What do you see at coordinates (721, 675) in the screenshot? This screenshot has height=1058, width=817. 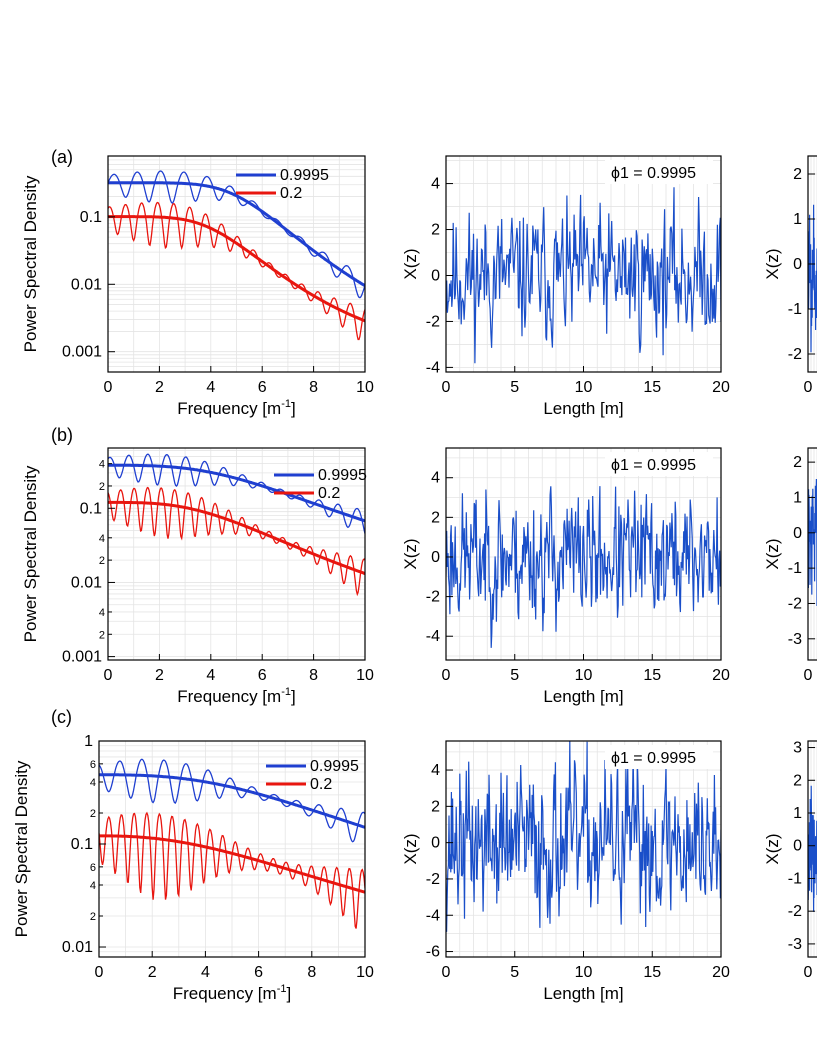 I see `x-tick-label: 20` at bounding box center [721, 675].